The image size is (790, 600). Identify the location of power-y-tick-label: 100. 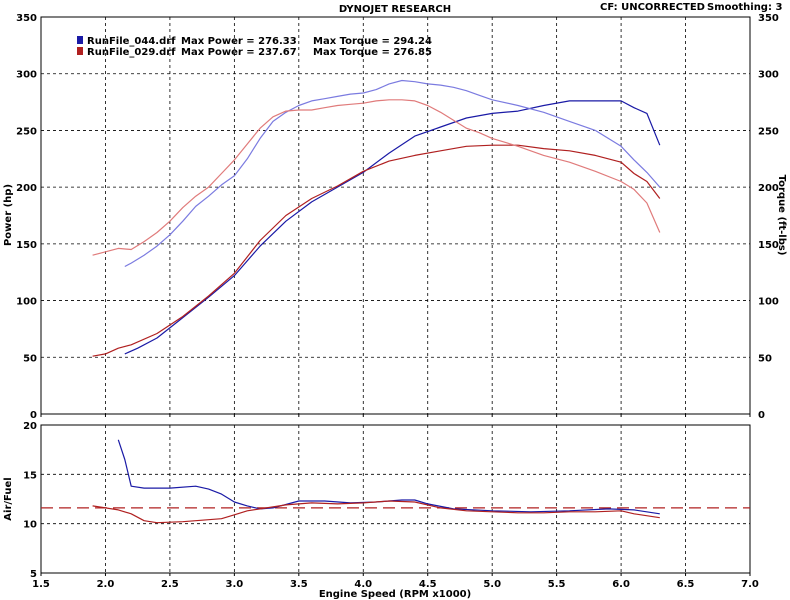
(26, 302).